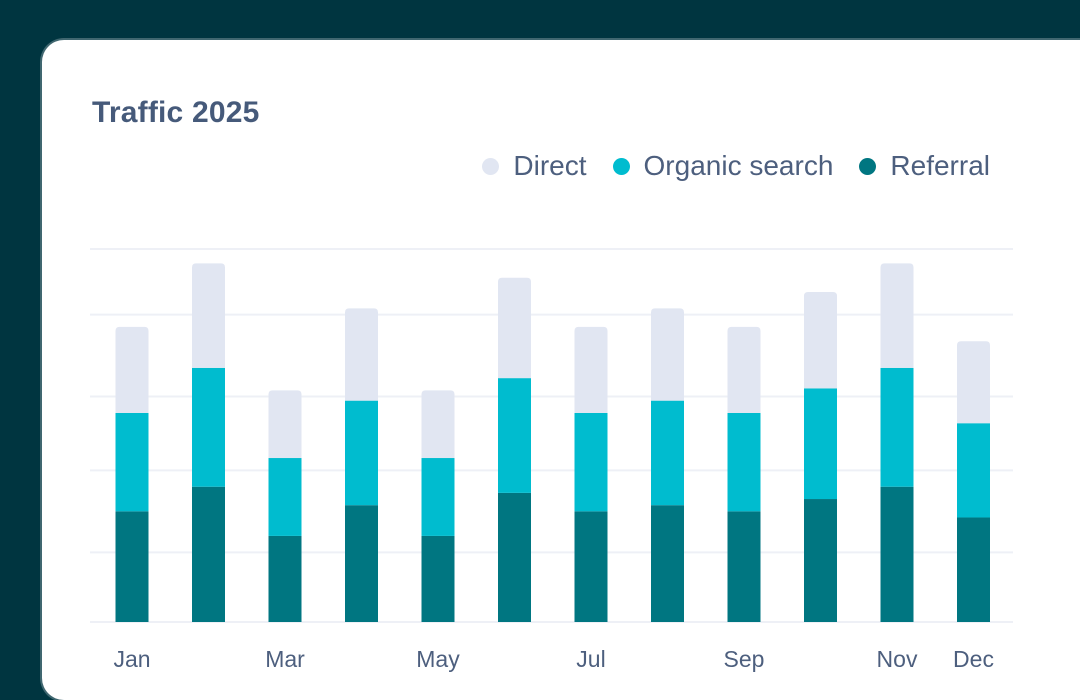  I want to click on legend-swatch-organic-search, so click(621, 166).